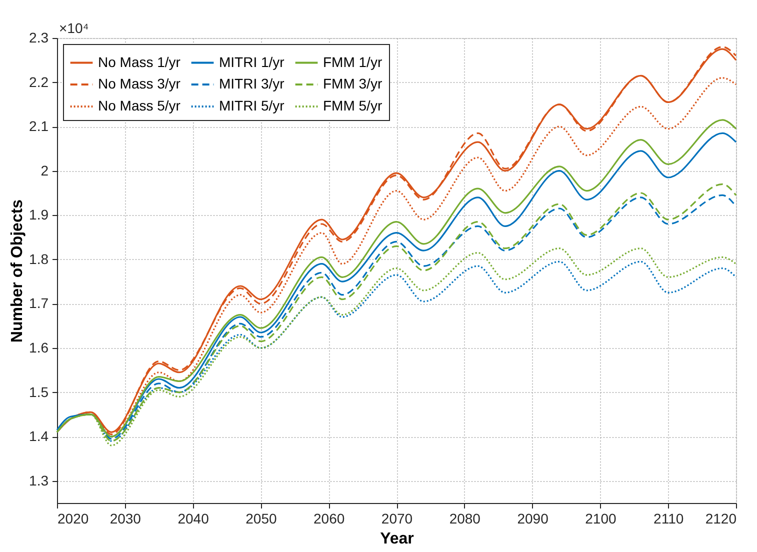 The height and width of the screenshot is (552, 757). What do you see at coordinates (139, 84) in the screenshot?
I see `legend-label: No Mass 3/yr` at bounding box center [139, 84].